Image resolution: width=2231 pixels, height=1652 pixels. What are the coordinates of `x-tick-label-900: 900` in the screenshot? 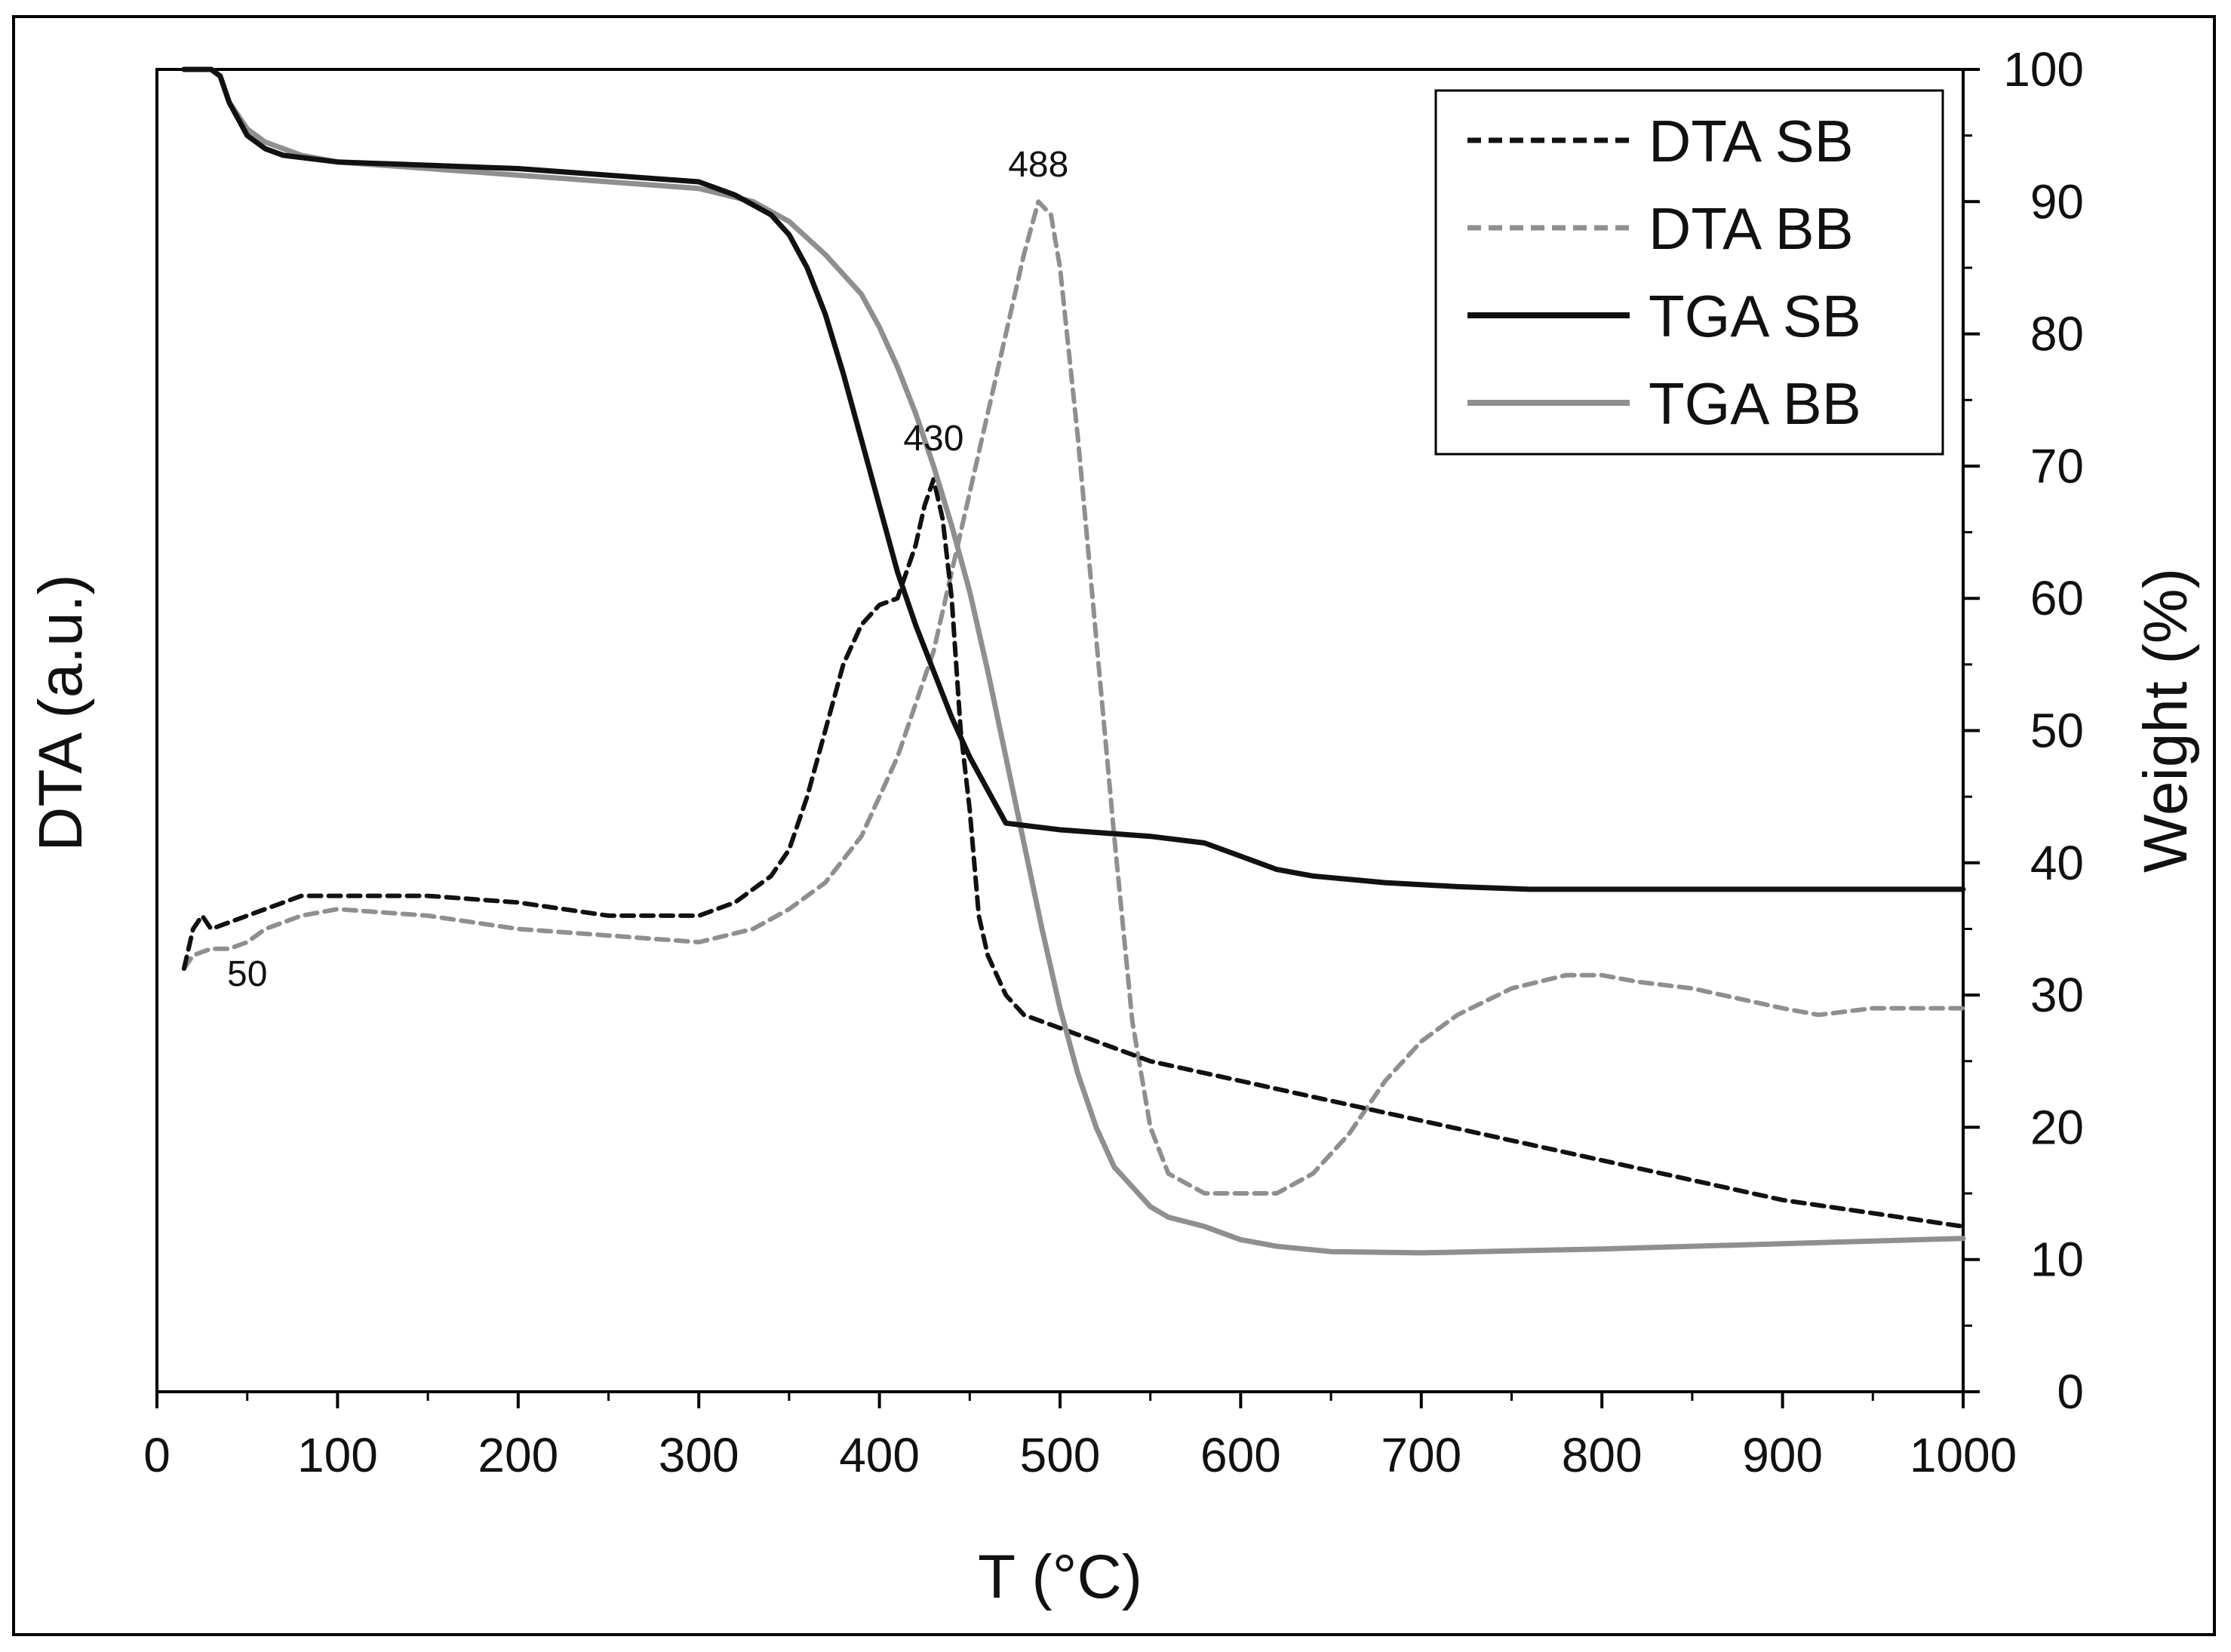 It's located at (1782, 1455).